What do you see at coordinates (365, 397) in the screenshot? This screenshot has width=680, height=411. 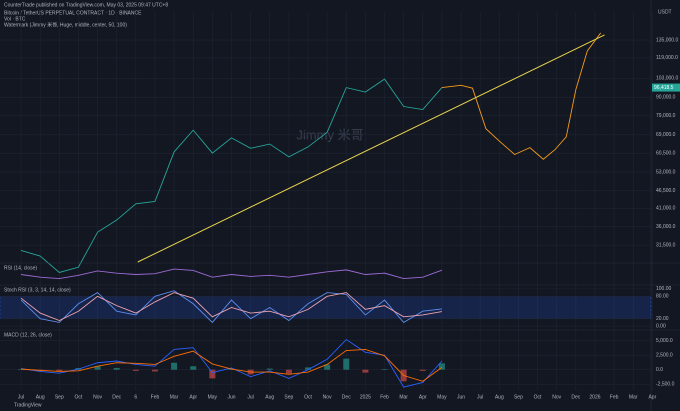 I see `x-tick-label: 2025` at bounding box center [365, 397].